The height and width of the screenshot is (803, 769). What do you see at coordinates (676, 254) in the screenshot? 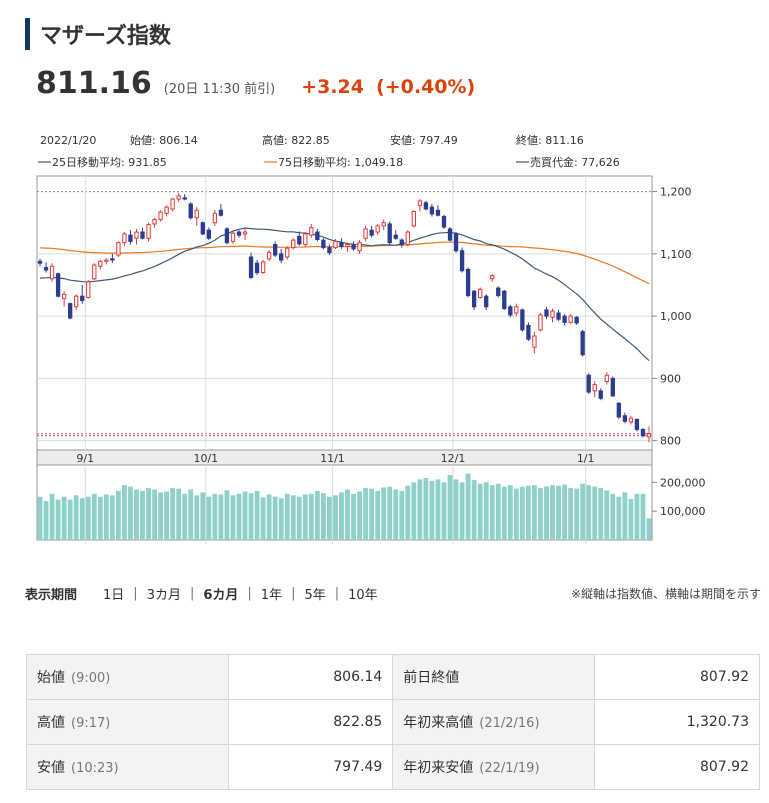
I see `y-tick-label: 1,100` at bounding box center [676, 254].